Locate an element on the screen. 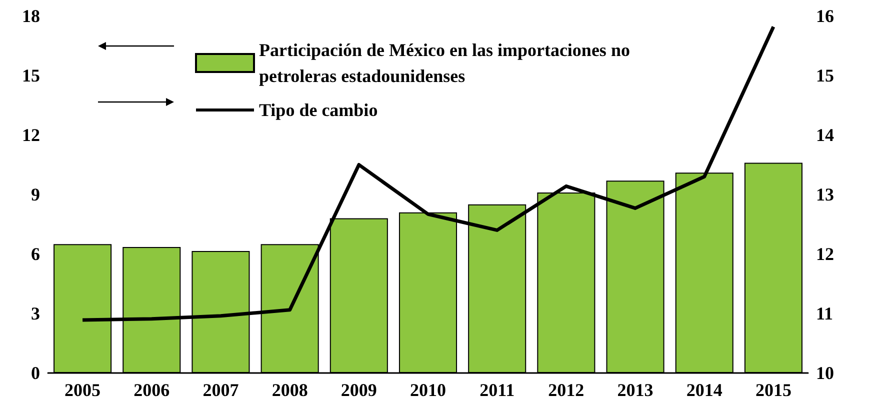  x-tick-label: 2014 is located at coordinates (704, 390).